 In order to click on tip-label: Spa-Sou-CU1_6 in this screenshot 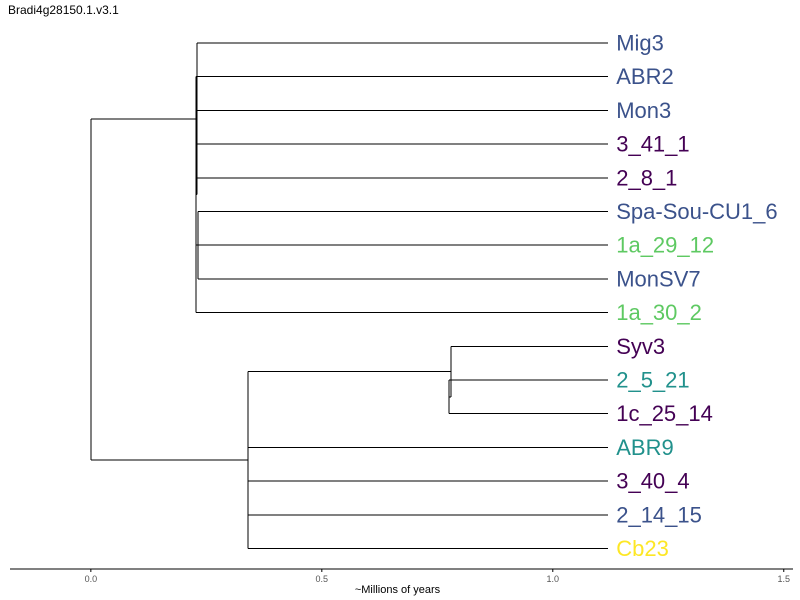, I will do `click(696, 211)`.